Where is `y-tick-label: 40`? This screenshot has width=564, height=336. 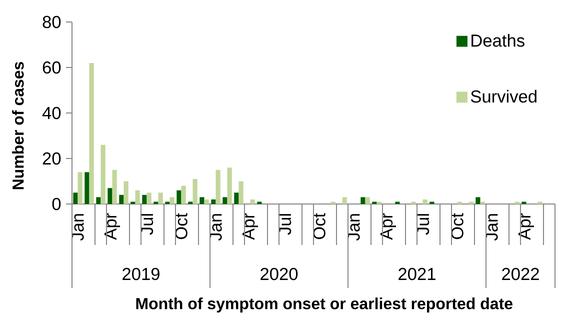
y-tick-label: 40 is located at coordinates (51, 113).